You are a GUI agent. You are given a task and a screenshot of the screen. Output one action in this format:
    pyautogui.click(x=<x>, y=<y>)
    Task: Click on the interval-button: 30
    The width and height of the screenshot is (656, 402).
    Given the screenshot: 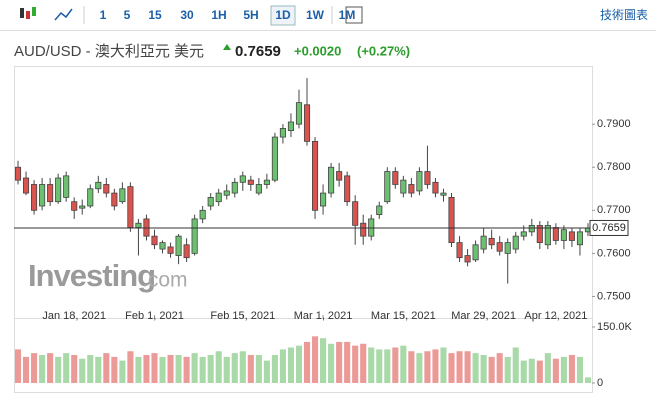 What is the action you would take?
    pyautogui.click(x=187, y=15)
    